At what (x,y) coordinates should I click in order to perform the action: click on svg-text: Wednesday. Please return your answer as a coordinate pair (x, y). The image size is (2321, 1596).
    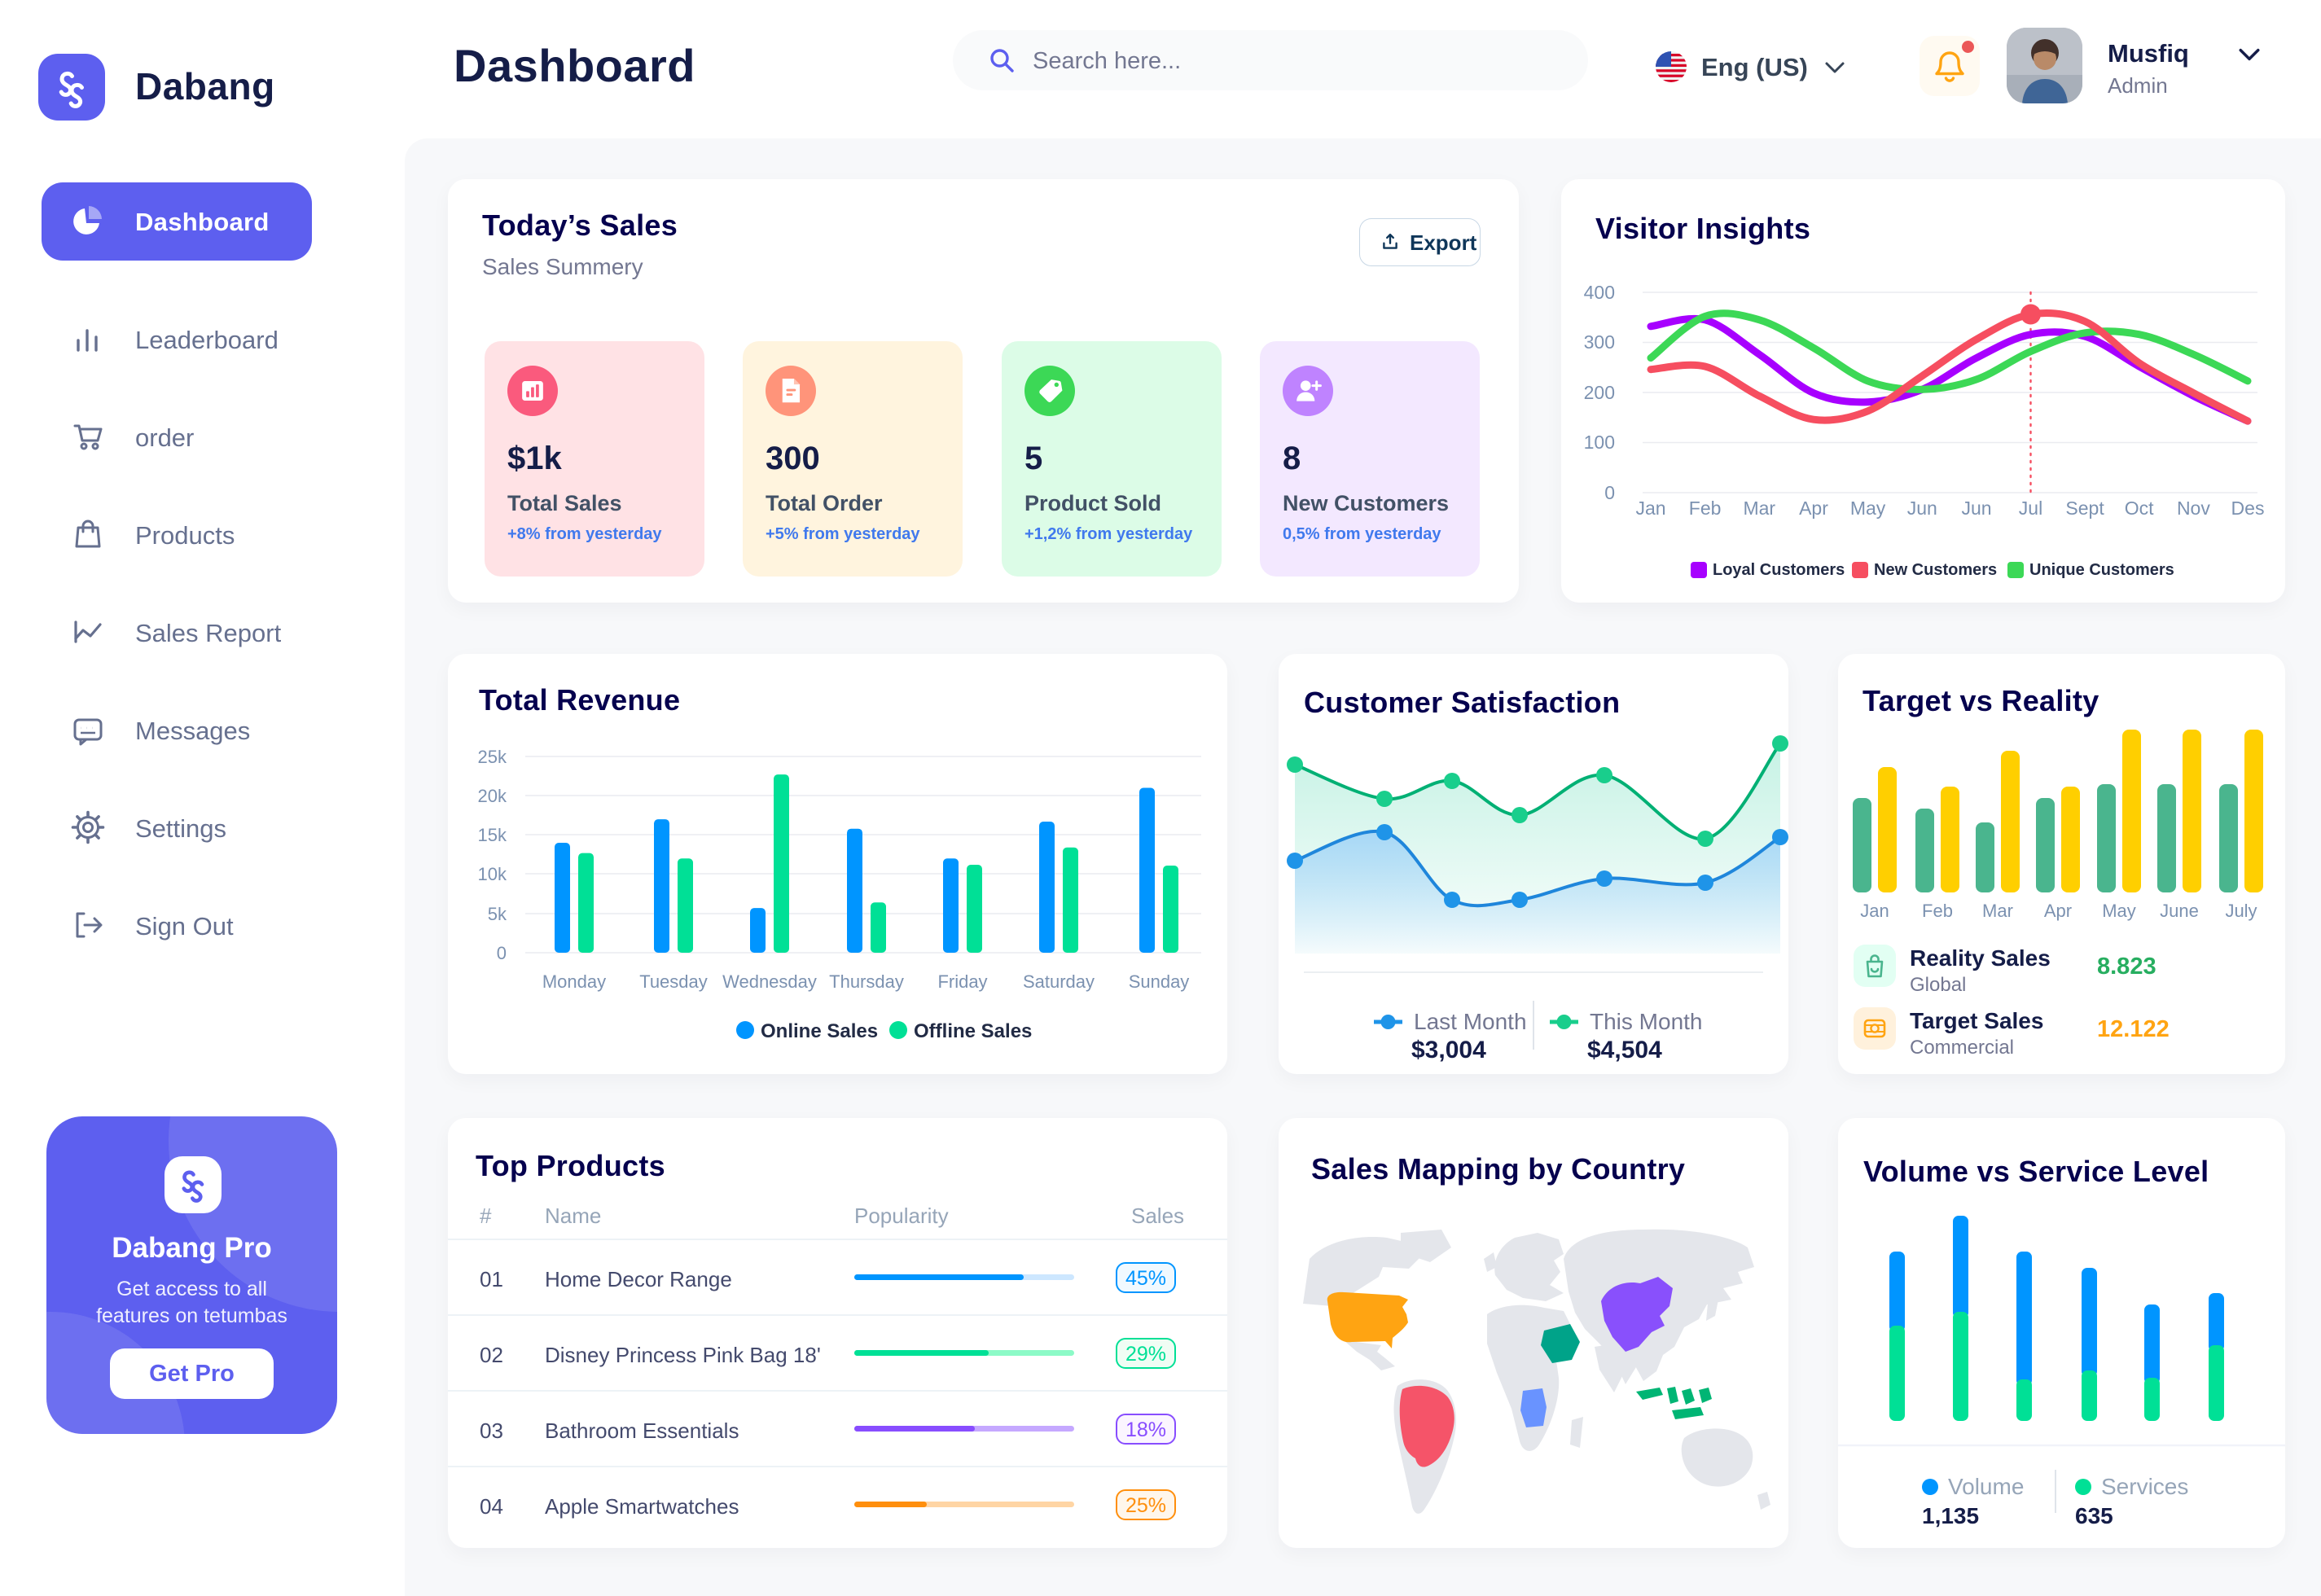
    Looking at the image, I should click on (769, 982).